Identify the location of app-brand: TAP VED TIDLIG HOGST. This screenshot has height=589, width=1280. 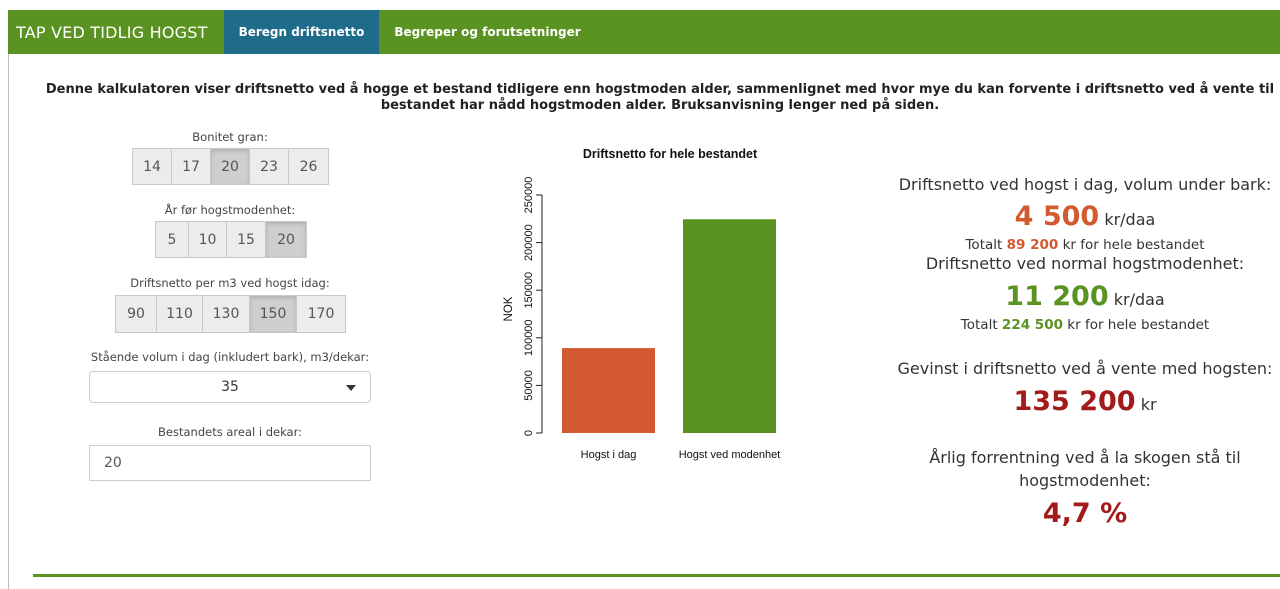
(112, 32).